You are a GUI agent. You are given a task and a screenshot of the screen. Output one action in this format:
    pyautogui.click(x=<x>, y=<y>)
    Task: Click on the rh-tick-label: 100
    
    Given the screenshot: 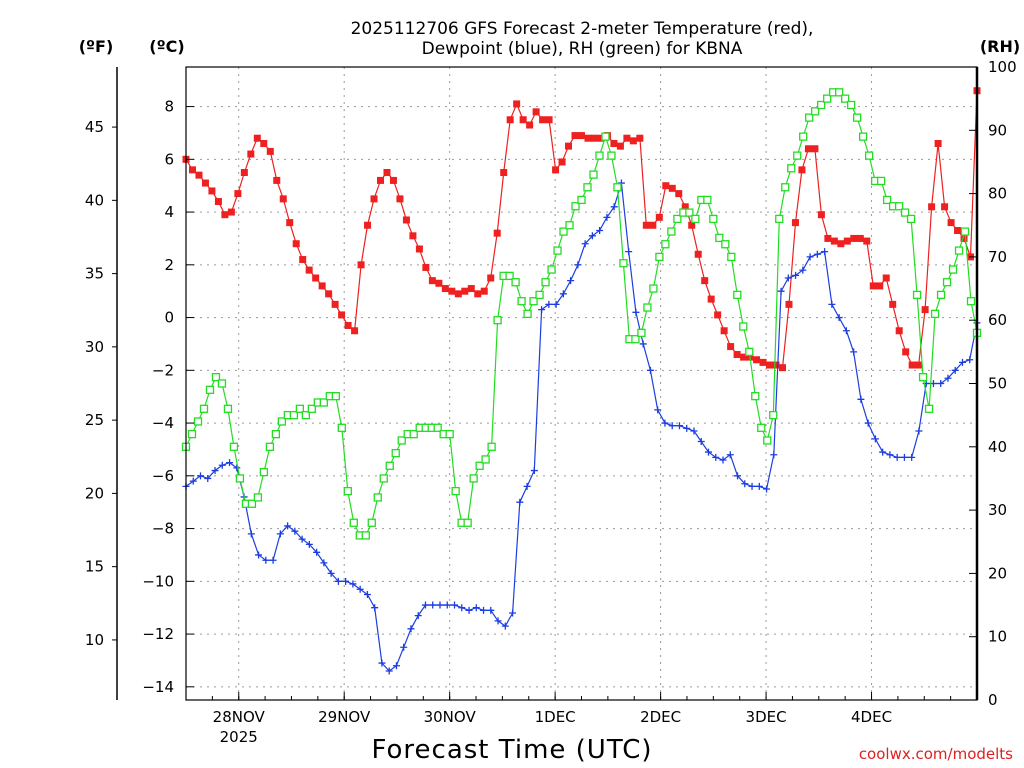 What is the action you would take?
    pyautogui.click(x=1002, y=67)
    